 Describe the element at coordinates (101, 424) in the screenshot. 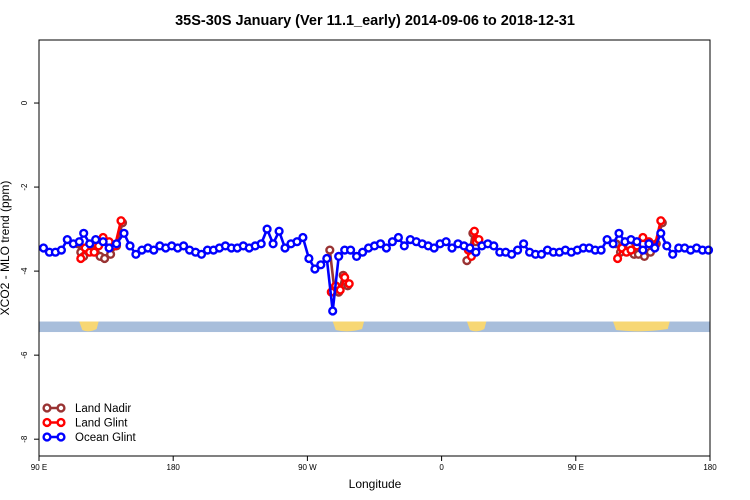

I see `legend-label: Land Glint` at that location.